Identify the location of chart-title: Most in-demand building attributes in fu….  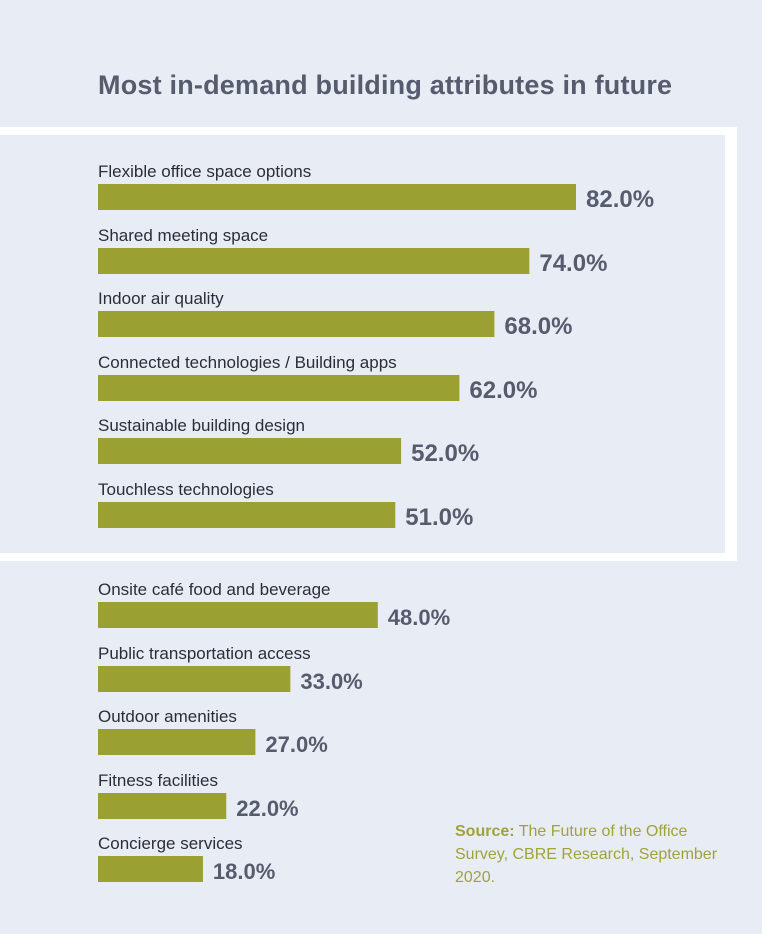
(385, 85).